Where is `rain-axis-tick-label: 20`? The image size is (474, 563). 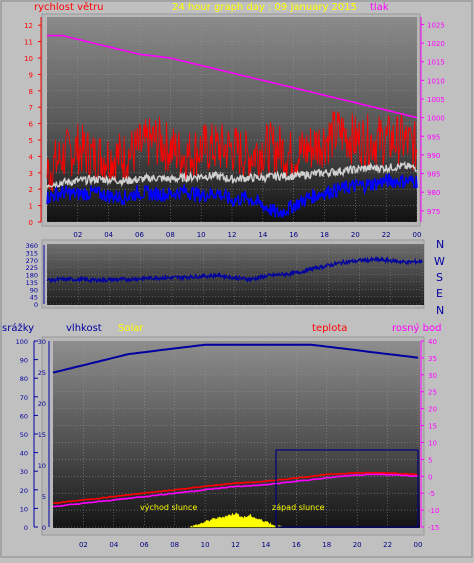
rain-axis-tick-label: 20 is located at coordinates (24, 491).